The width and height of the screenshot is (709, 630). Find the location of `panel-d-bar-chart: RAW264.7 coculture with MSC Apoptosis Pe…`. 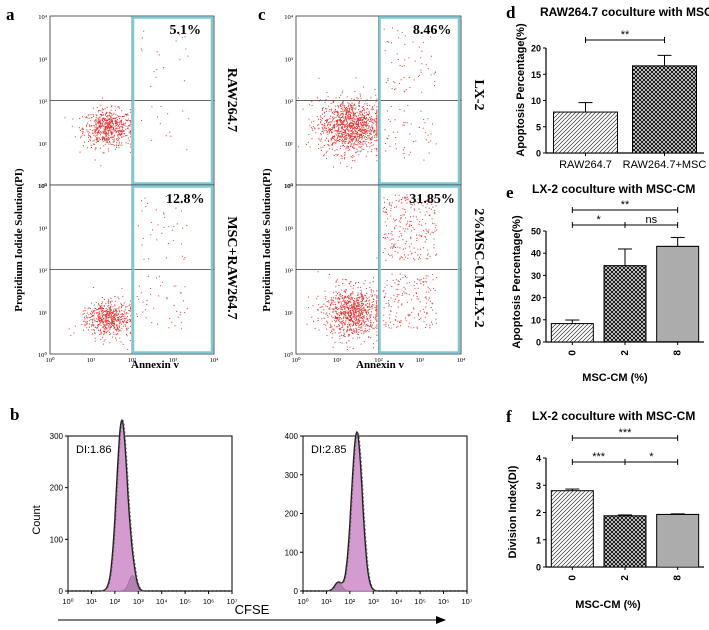

panel-d-bar-chart: RAW264.7 coculture with MSC Apoptosis Pe… is located at coordinates (612, 88).